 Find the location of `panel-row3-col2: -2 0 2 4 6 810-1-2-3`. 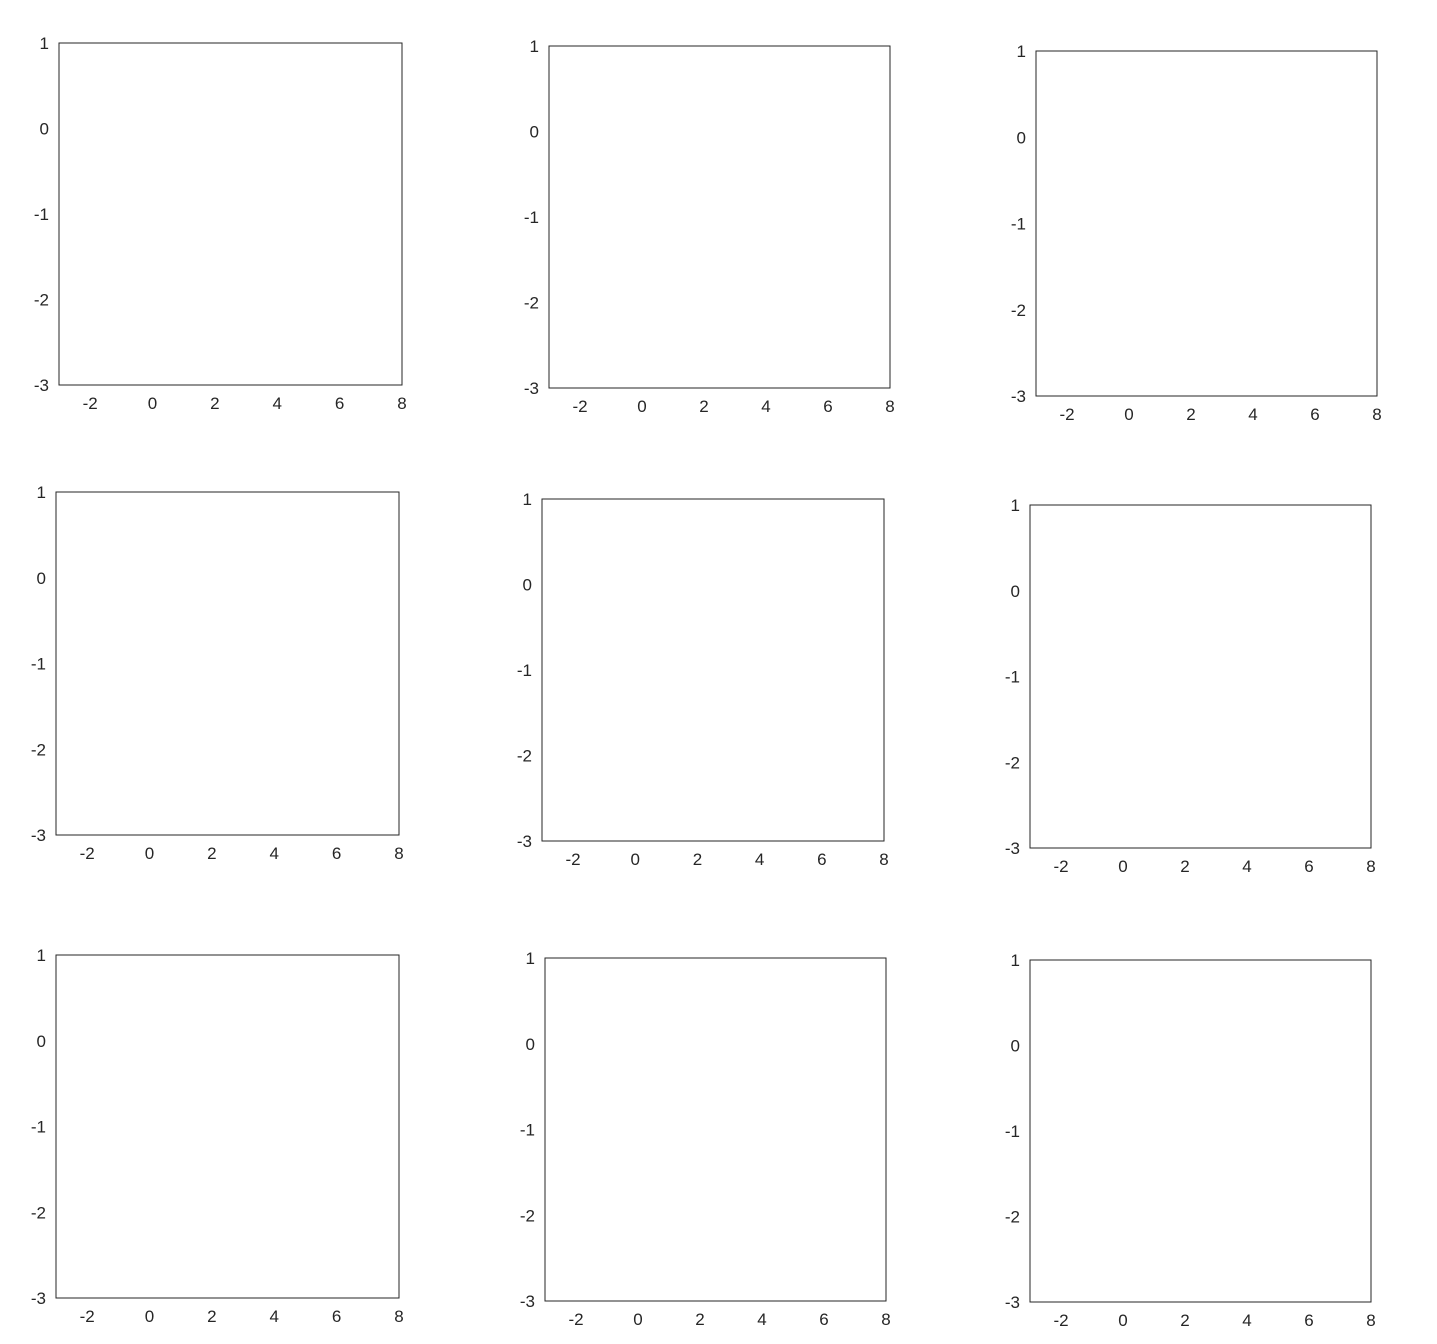

panel-row3-col2: -2 0 2 4 6 810-1-2-3 is located at coordinates (705, 1139).